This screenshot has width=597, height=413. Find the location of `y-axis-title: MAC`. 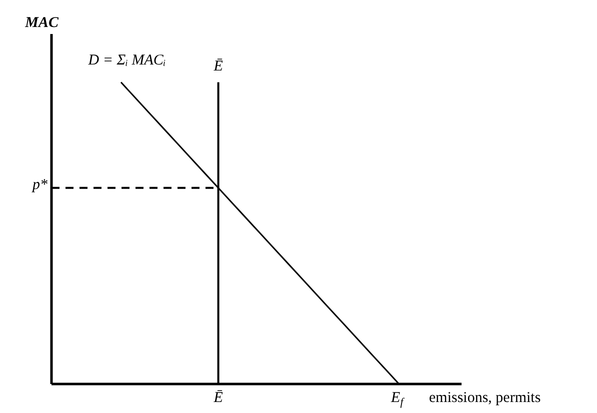

y-axis-title: MAC is located at coordinates (42, 23).